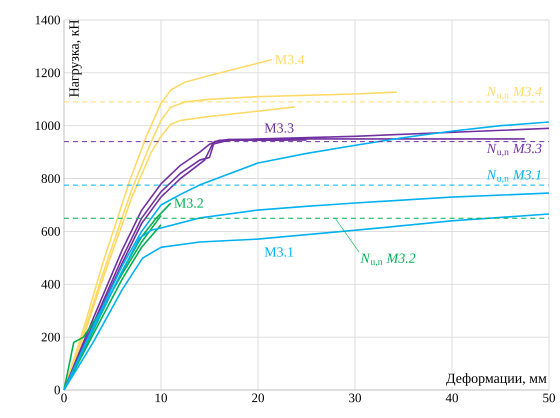 The width and height of the screenshot is (560, 418). I want to click on annotation: M3.2, so click(188, 203).